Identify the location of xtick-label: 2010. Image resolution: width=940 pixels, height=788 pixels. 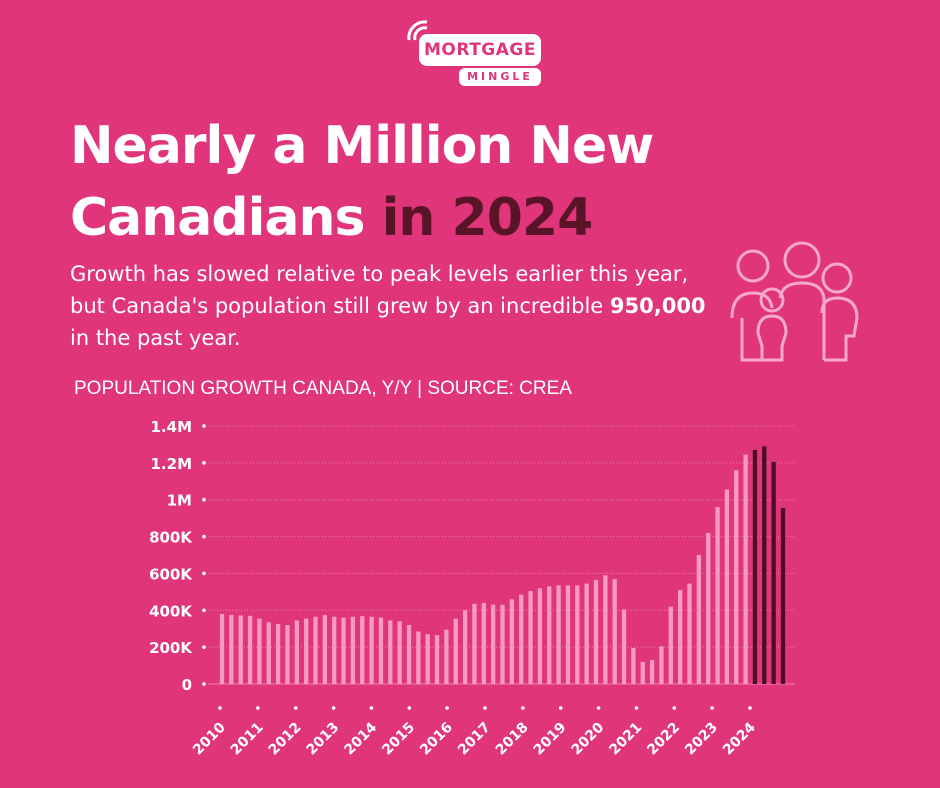
(209, 738).